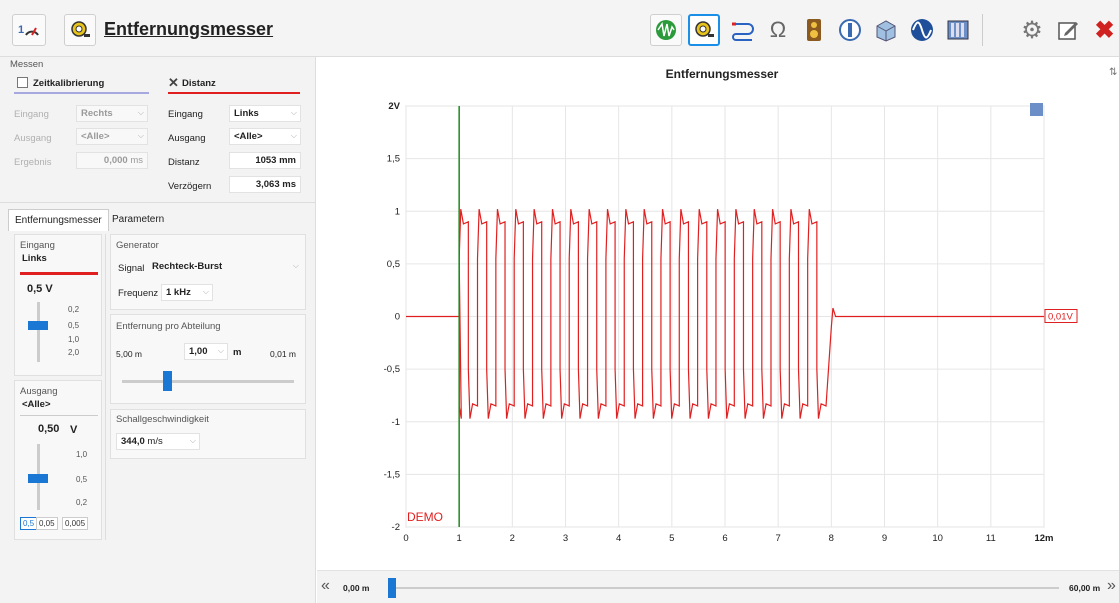 This screenshot has width=1119, height=603. Describe the element at coordinates (31, 114) in the screenshot. I see `tc-input-label: Eingang` at that location.